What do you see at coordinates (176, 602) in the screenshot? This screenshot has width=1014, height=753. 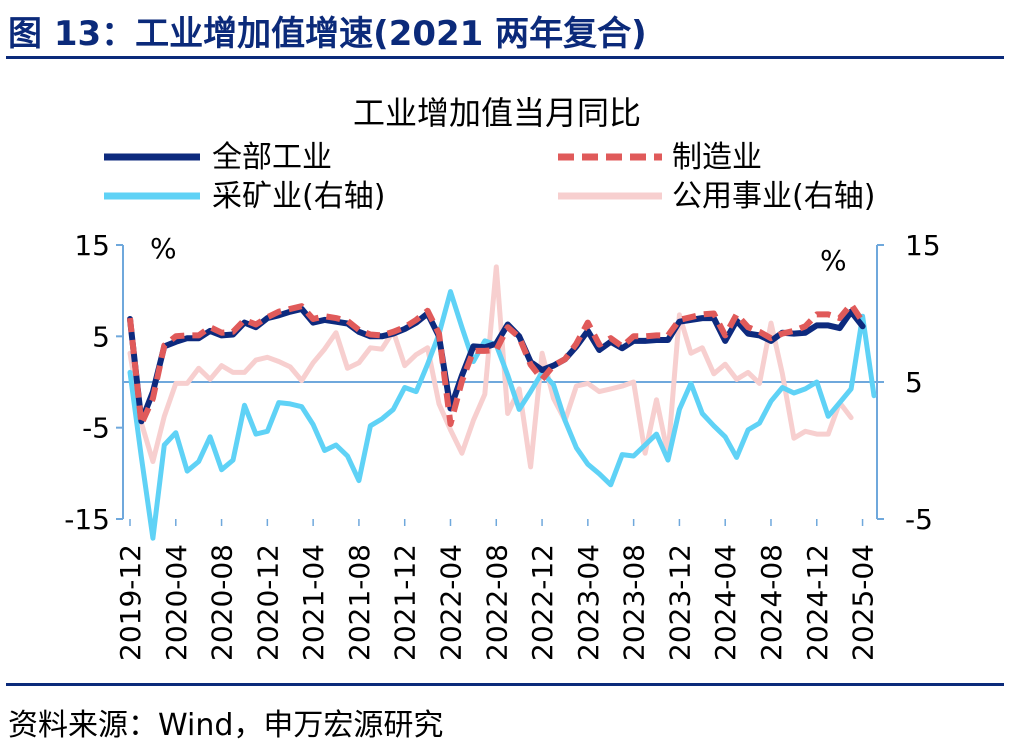 I see `x-tick-label: 2020-04` at bounding box center [176, 602].